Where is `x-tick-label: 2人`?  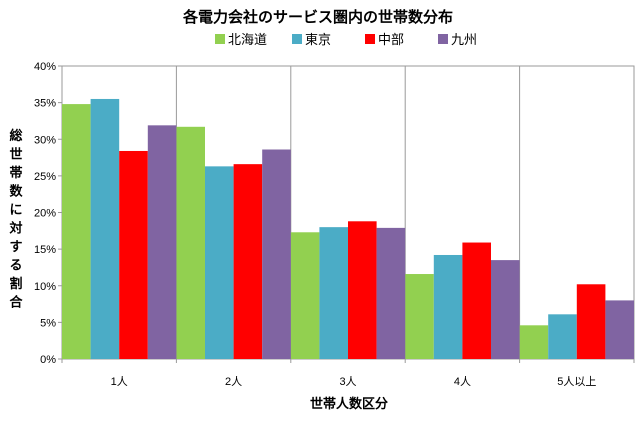 x-tick-label: 2人 is located at coordinates (233, 381).